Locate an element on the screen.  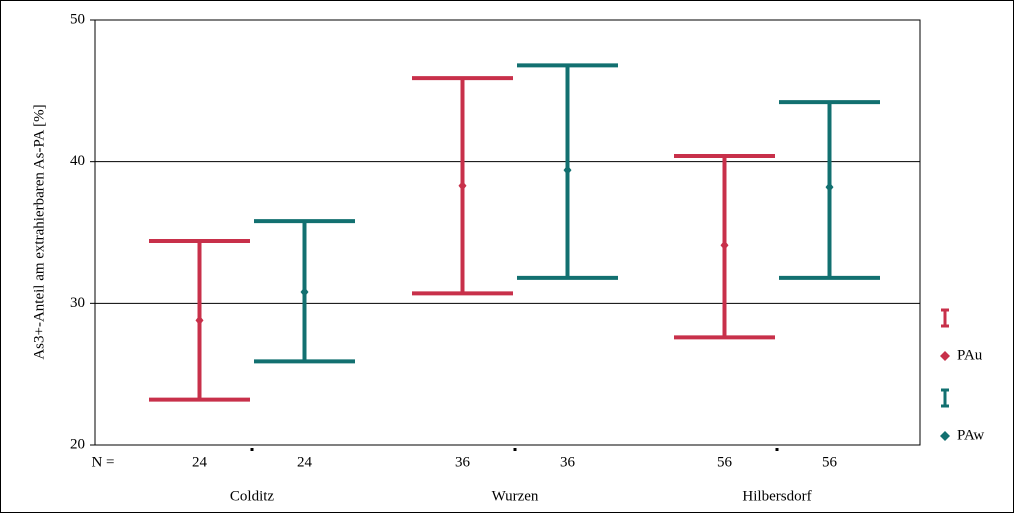
legend-label: PAw is located at coordinates (970, 435).